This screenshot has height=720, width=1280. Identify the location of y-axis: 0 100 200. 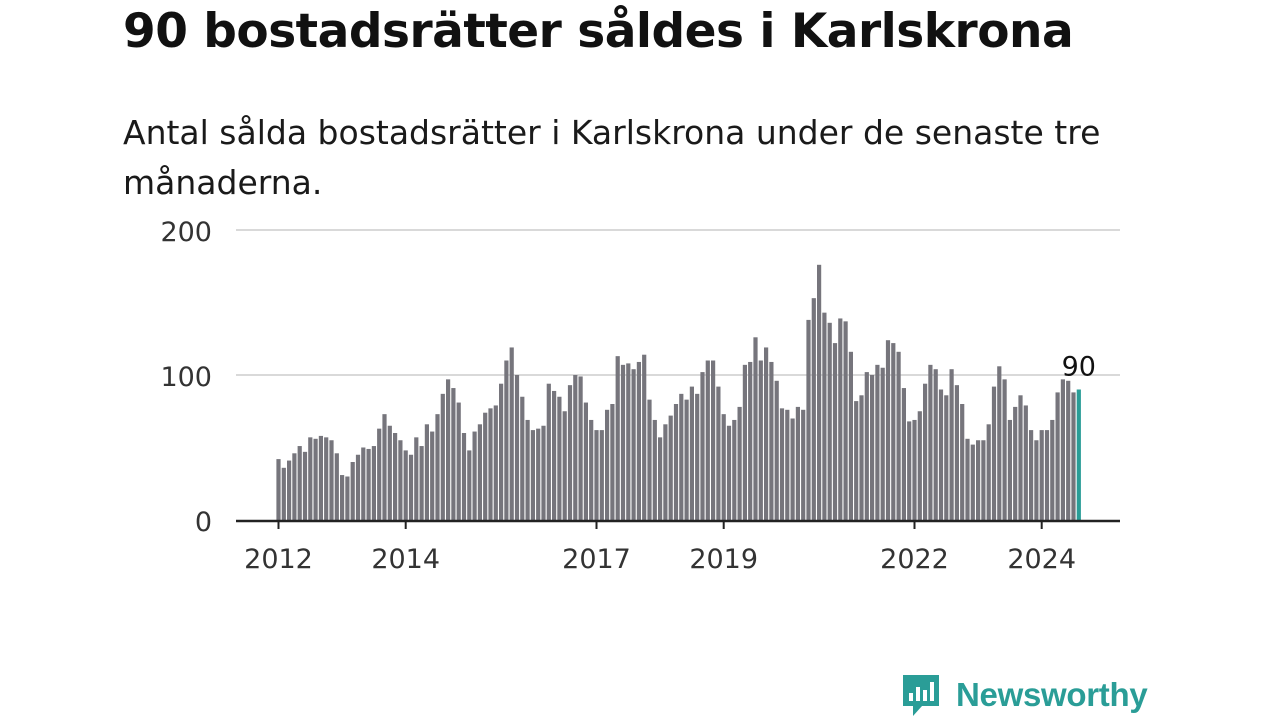
(186, 377).